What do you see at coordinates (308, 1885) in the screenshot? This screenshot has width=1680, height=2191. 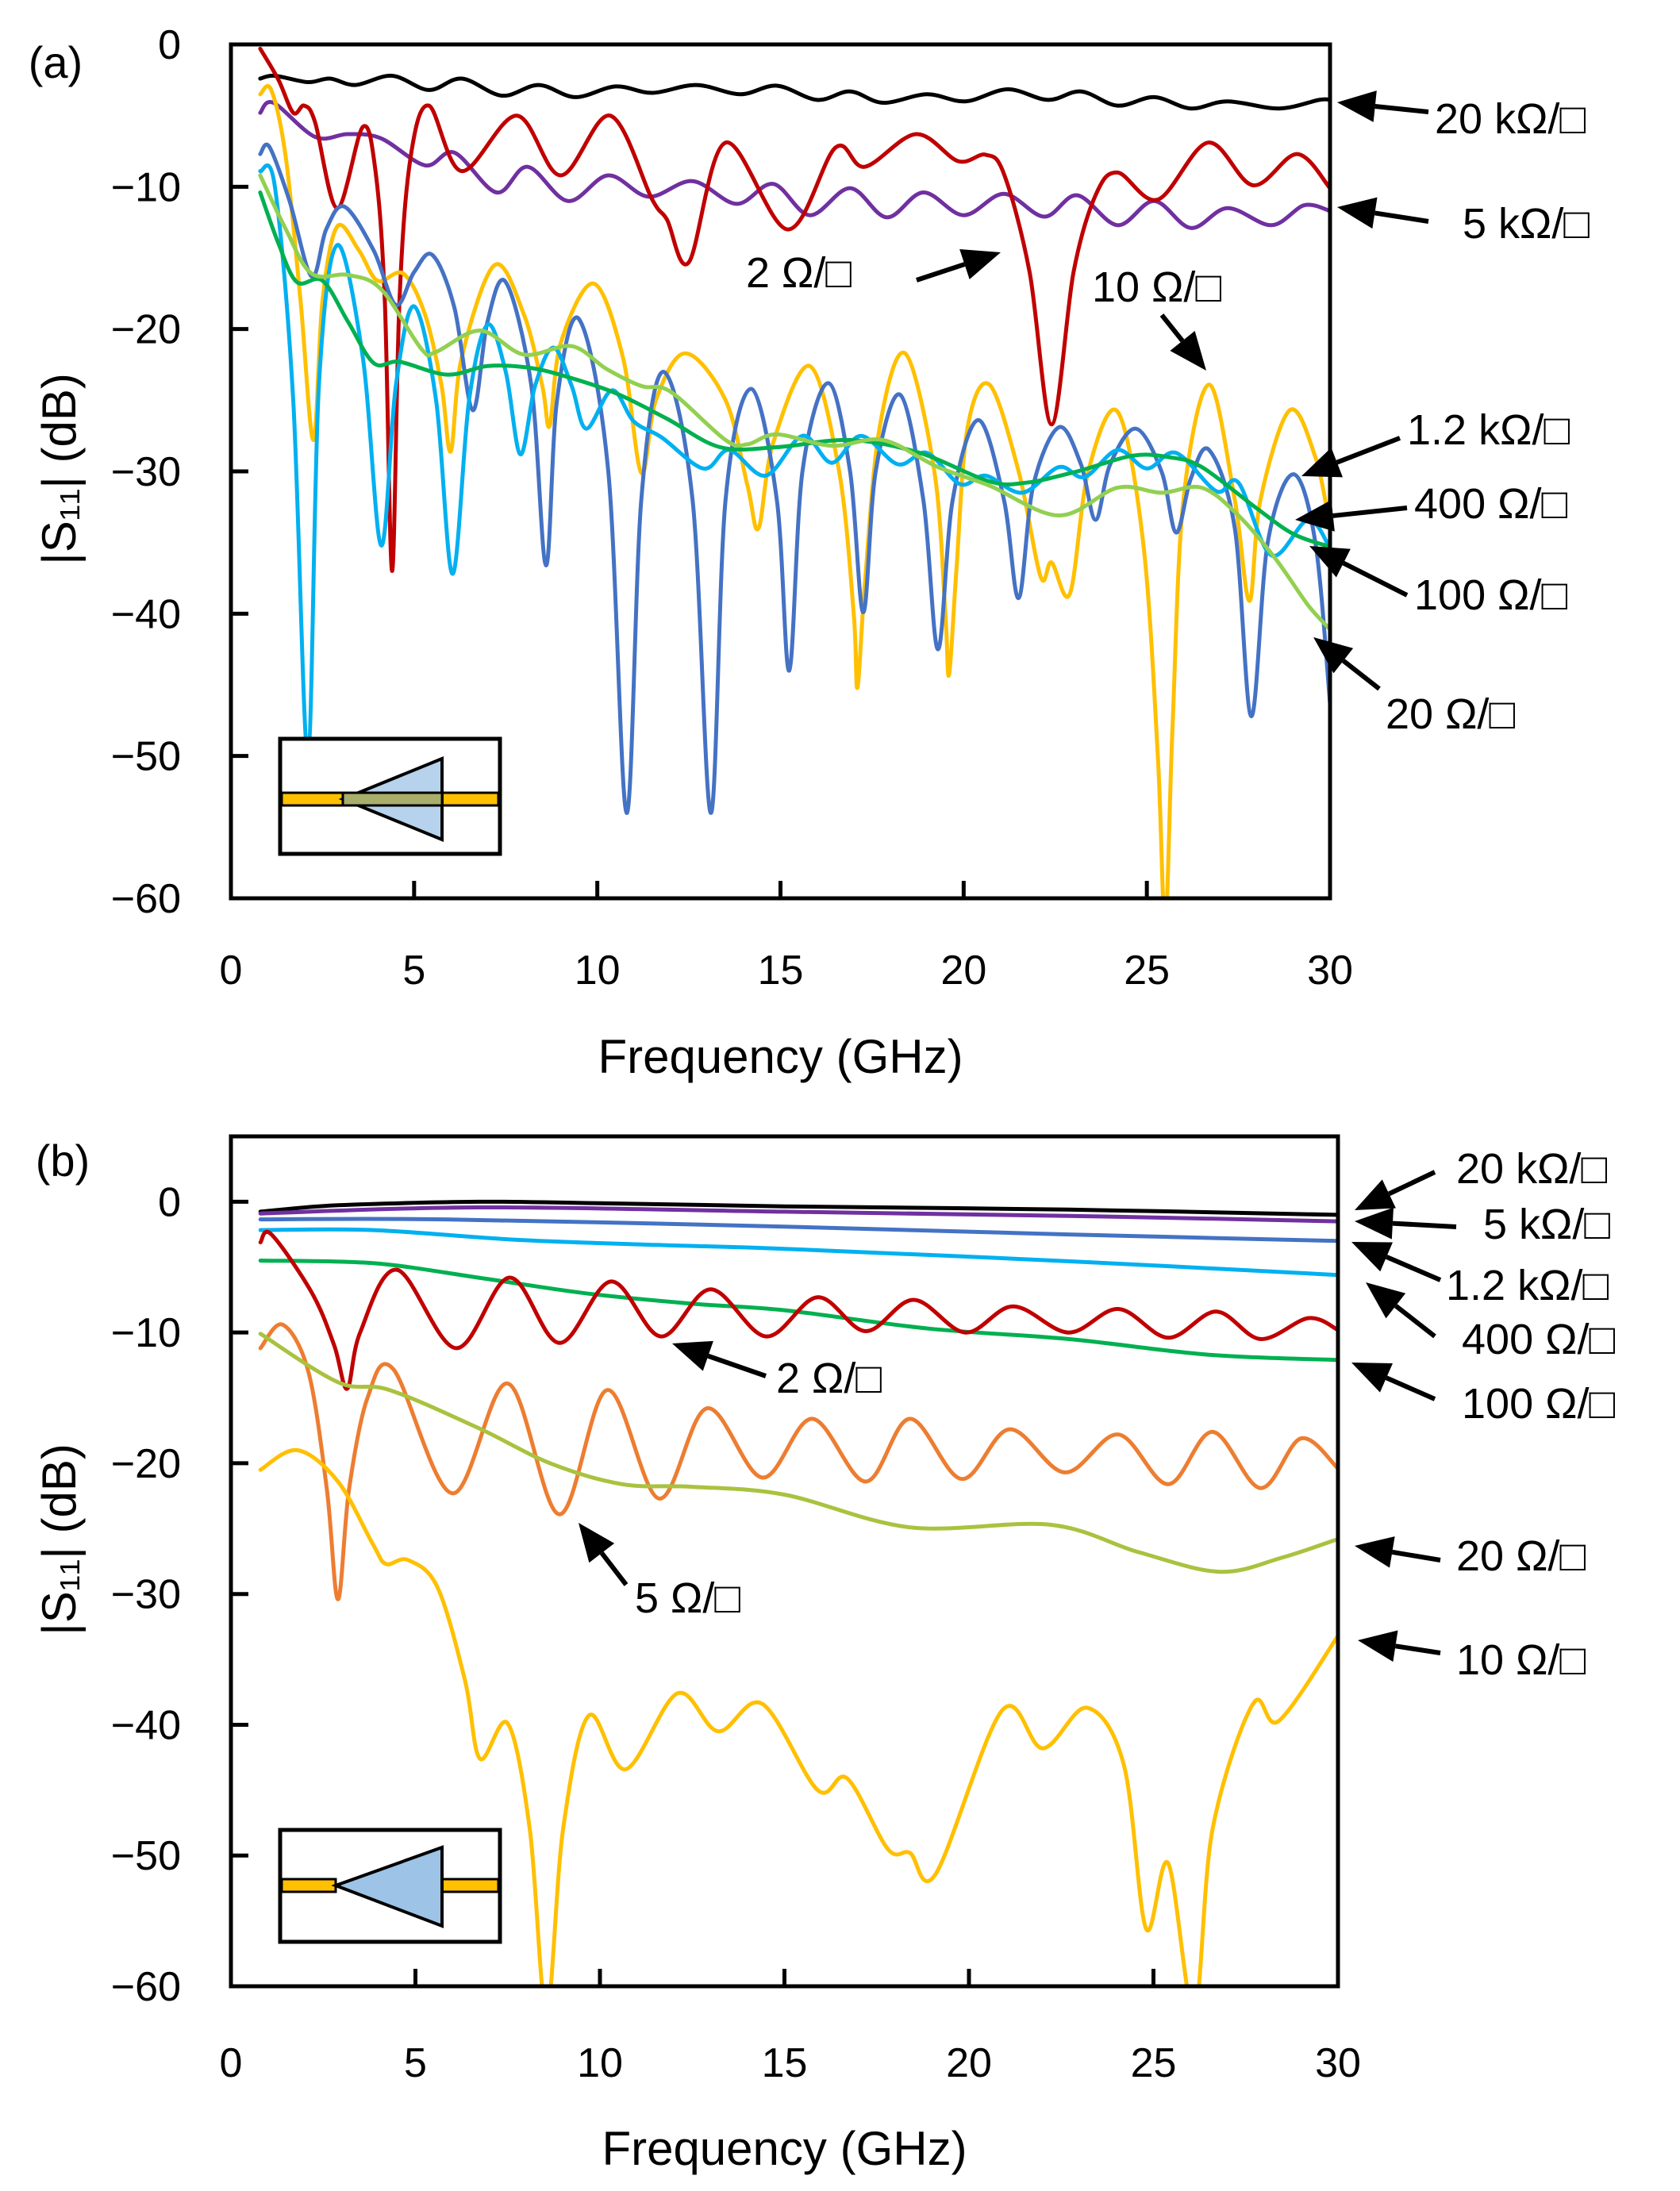 I see `inset-strip-line-left` at bounding box center [308, 1885].